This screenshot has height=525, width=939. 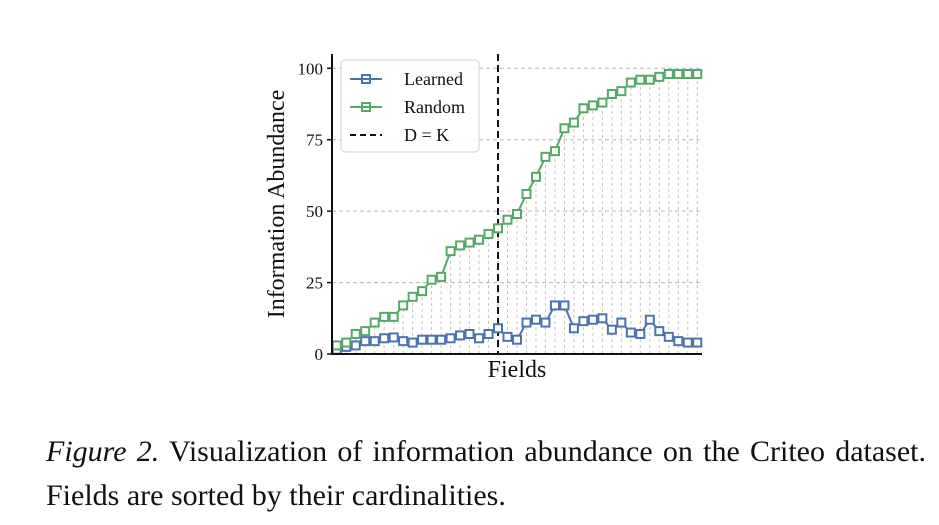 I want to click on legend-marker-random, so click(x=366, y=107).